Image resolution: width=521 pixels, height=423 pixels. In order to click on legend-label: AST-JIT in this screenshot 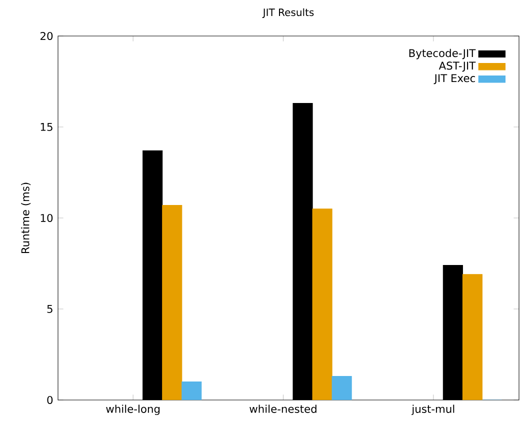, I will do `click(457, 67)`.